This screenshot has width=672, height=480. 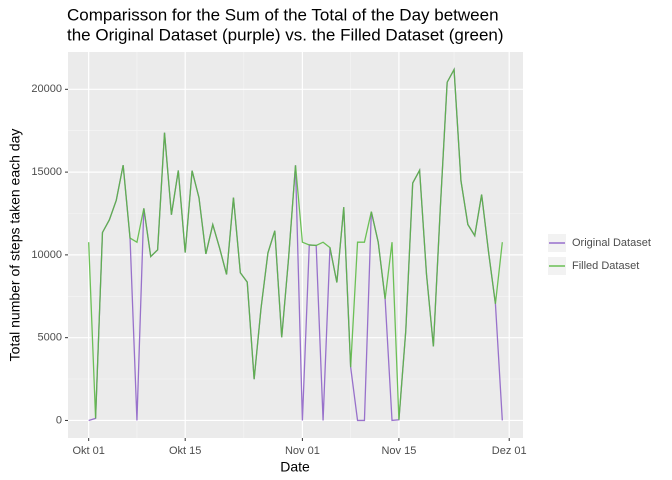 What do you see at coordinates (88, 451) in the screenshot?
I see `x-tick-label: Okt 01` at bounding box center [88, 451].